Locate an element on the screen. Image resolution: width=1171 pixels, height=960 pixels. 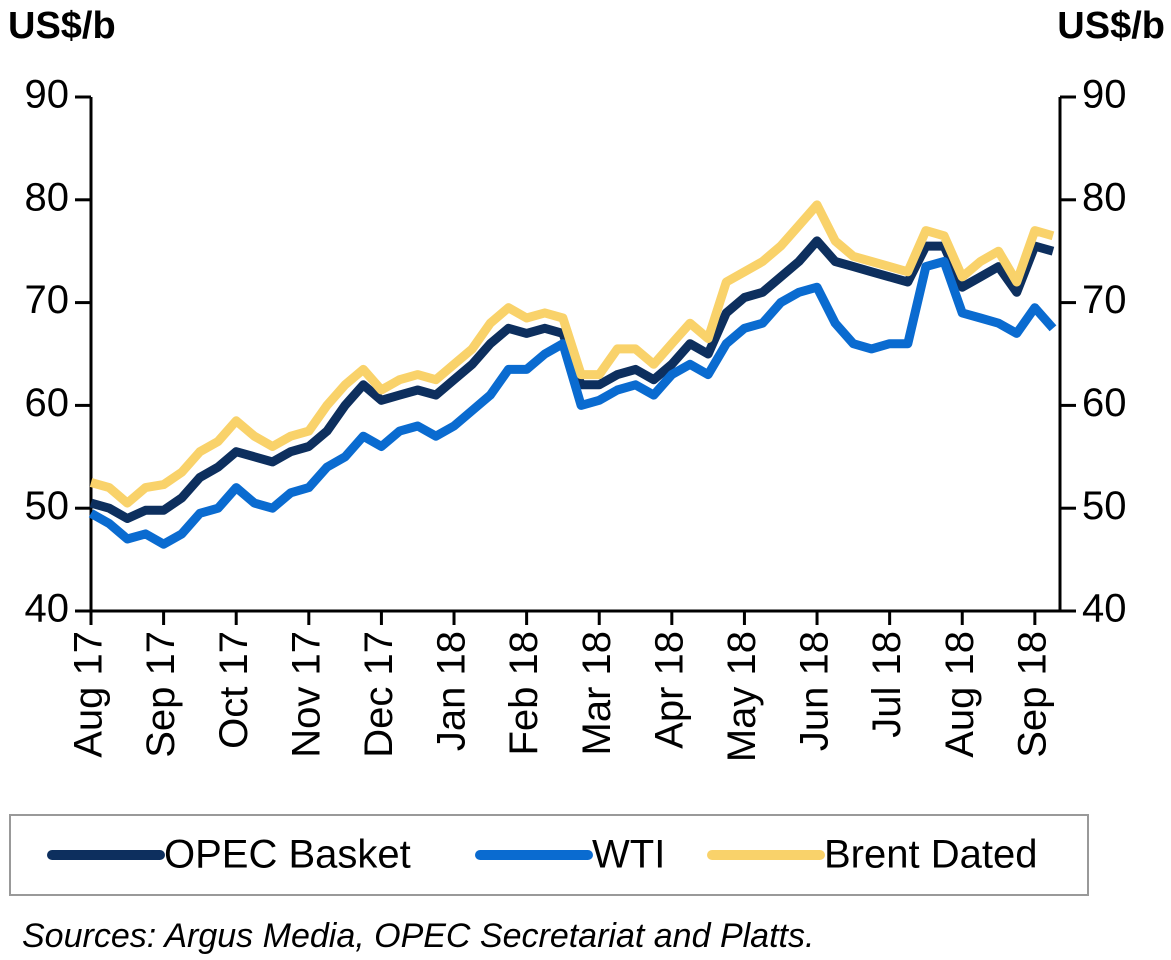
y2-axis-title: US$/b is located at coordinates (1111, 26).